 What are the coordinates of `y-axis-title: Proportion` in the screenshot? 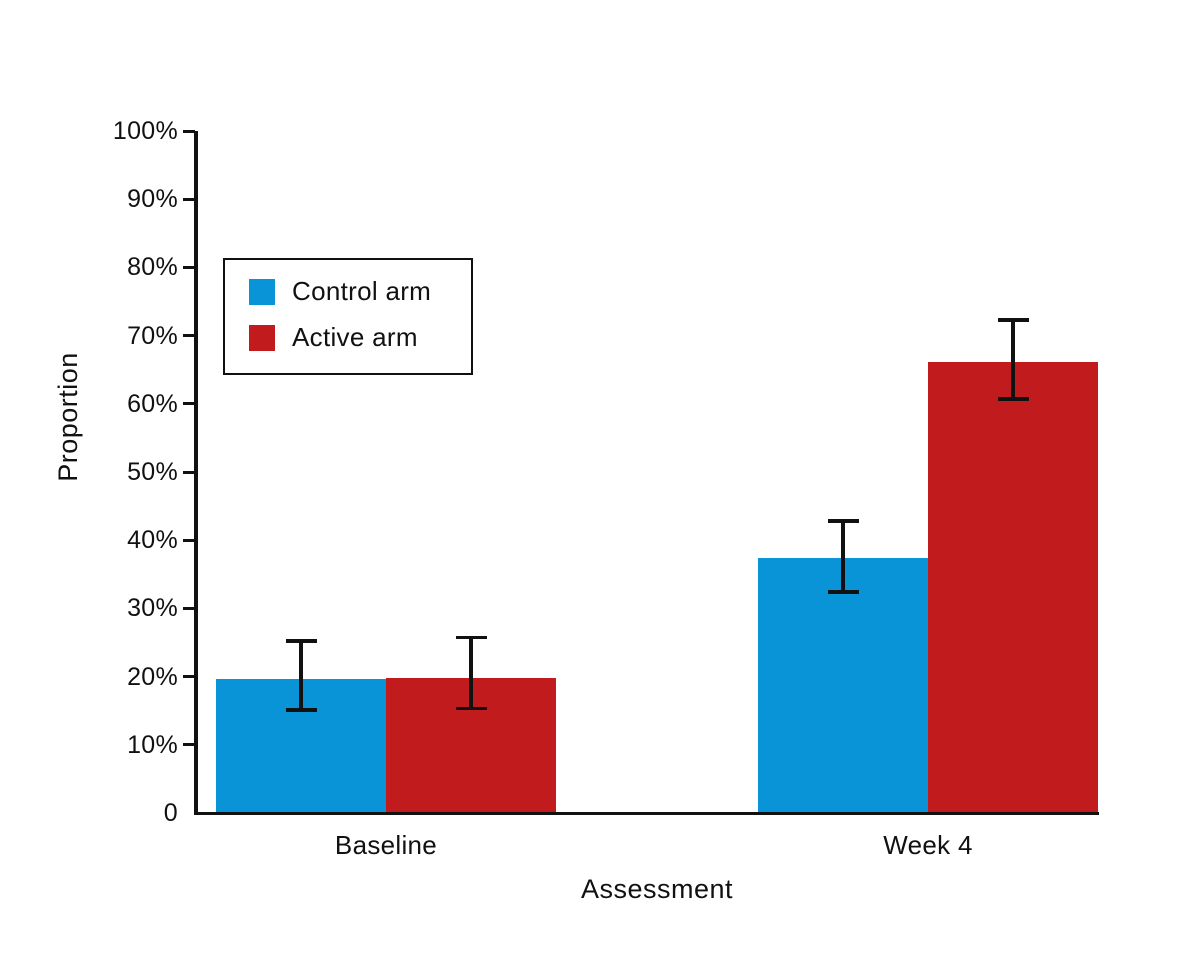 It's located at (68, 417).